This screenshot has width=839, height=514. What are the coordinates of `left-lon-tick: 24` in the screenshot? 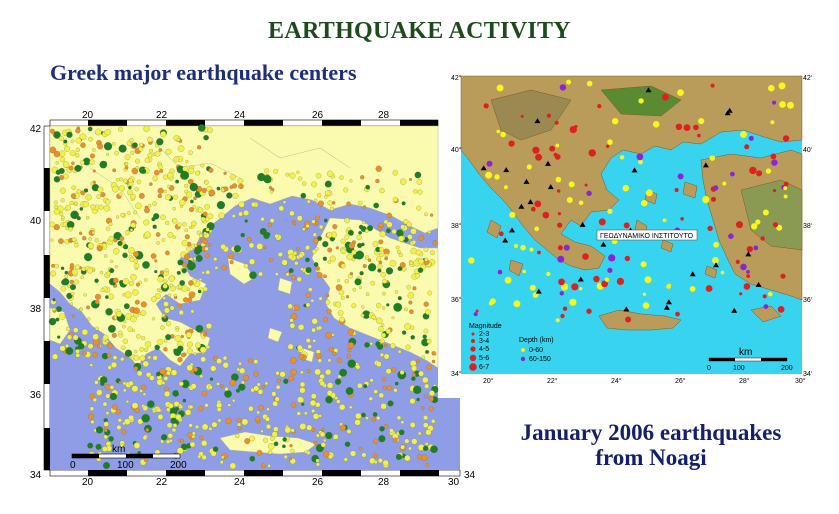 It's located at (240, 115).